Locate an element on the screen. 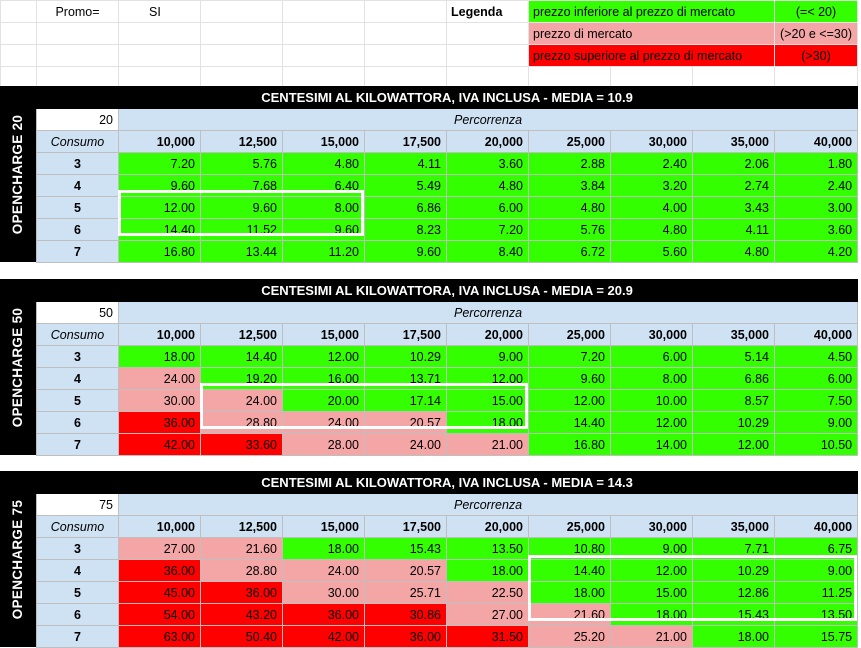 Image resolution: width=861 pixels, height=648 pixels. column-header: 25,000 is located at coordinates (569, 141).